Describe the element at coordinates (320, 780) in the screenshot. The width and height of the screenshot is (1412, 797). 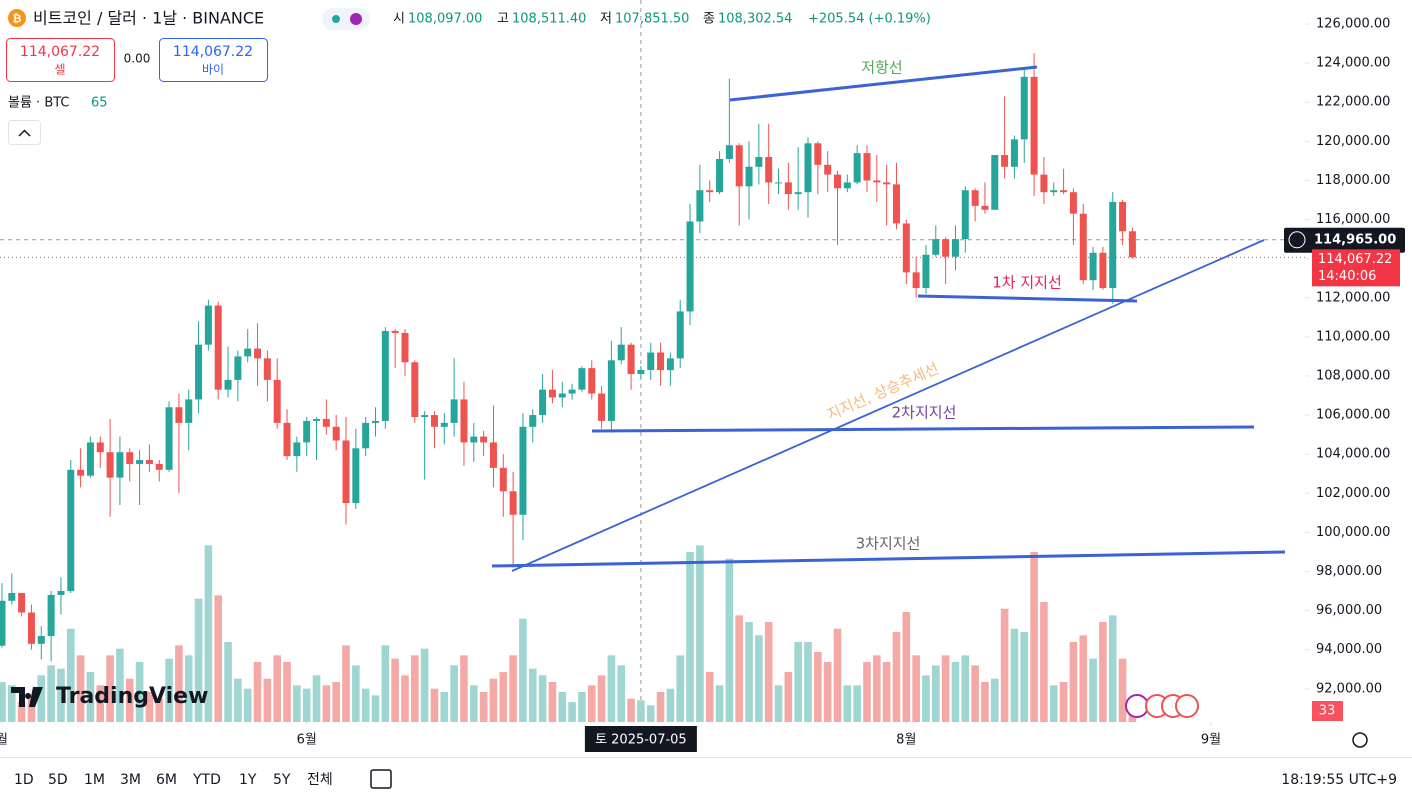
I see `interval-button: 전체` at that location.